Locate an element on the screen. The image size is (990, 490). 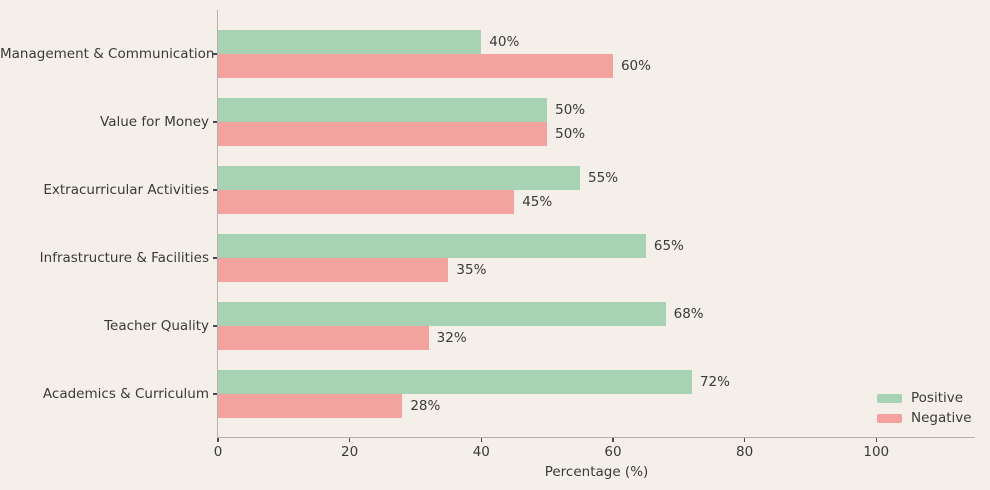
bar-value-label: 28% is located at coordinates (425, 406).